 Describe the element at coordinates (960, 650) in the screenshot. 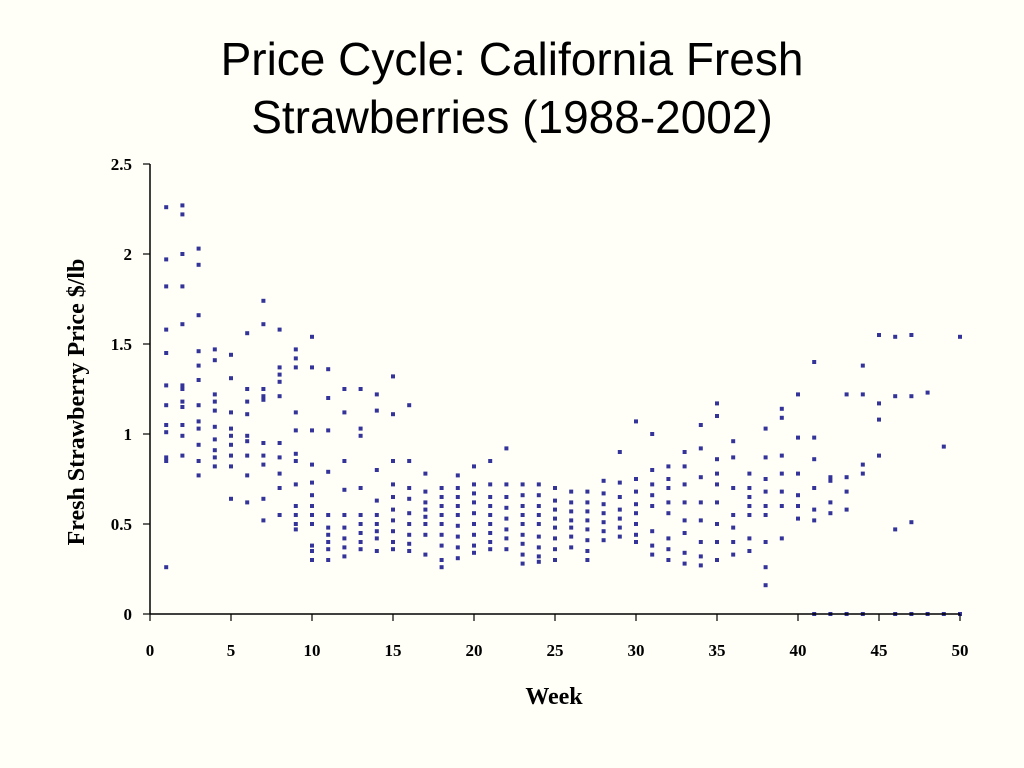

I see `x-tick-label: 50` at that location.